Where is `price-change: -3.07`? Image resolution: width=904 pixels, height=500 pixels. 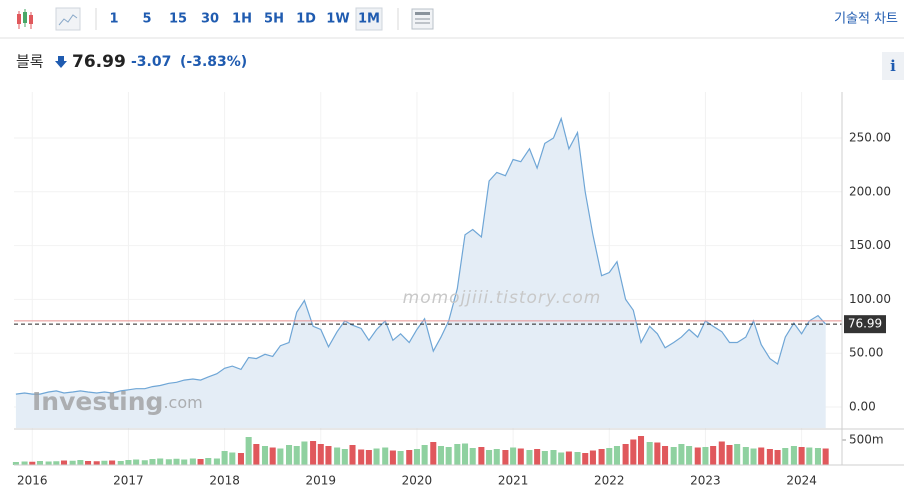
price-change: -3.07 is located at coordinates (151, 62).